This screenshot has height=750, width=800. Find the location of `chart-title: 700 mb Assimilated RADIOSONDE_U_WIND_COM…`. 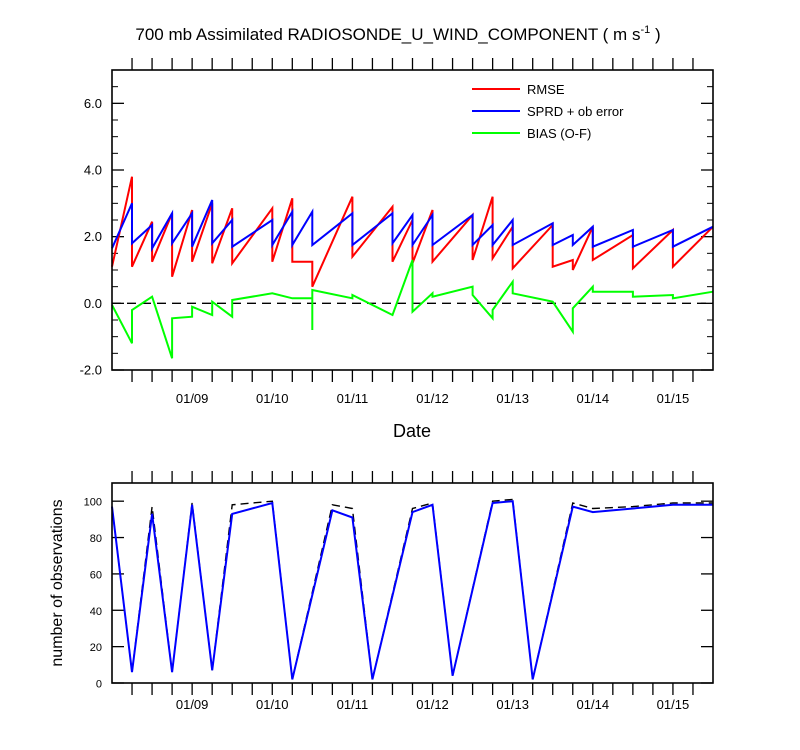

chart-title: 700 mb Assimilated RADIOSONDE_U_WIND_COM… is located at coordinates (397, 34).